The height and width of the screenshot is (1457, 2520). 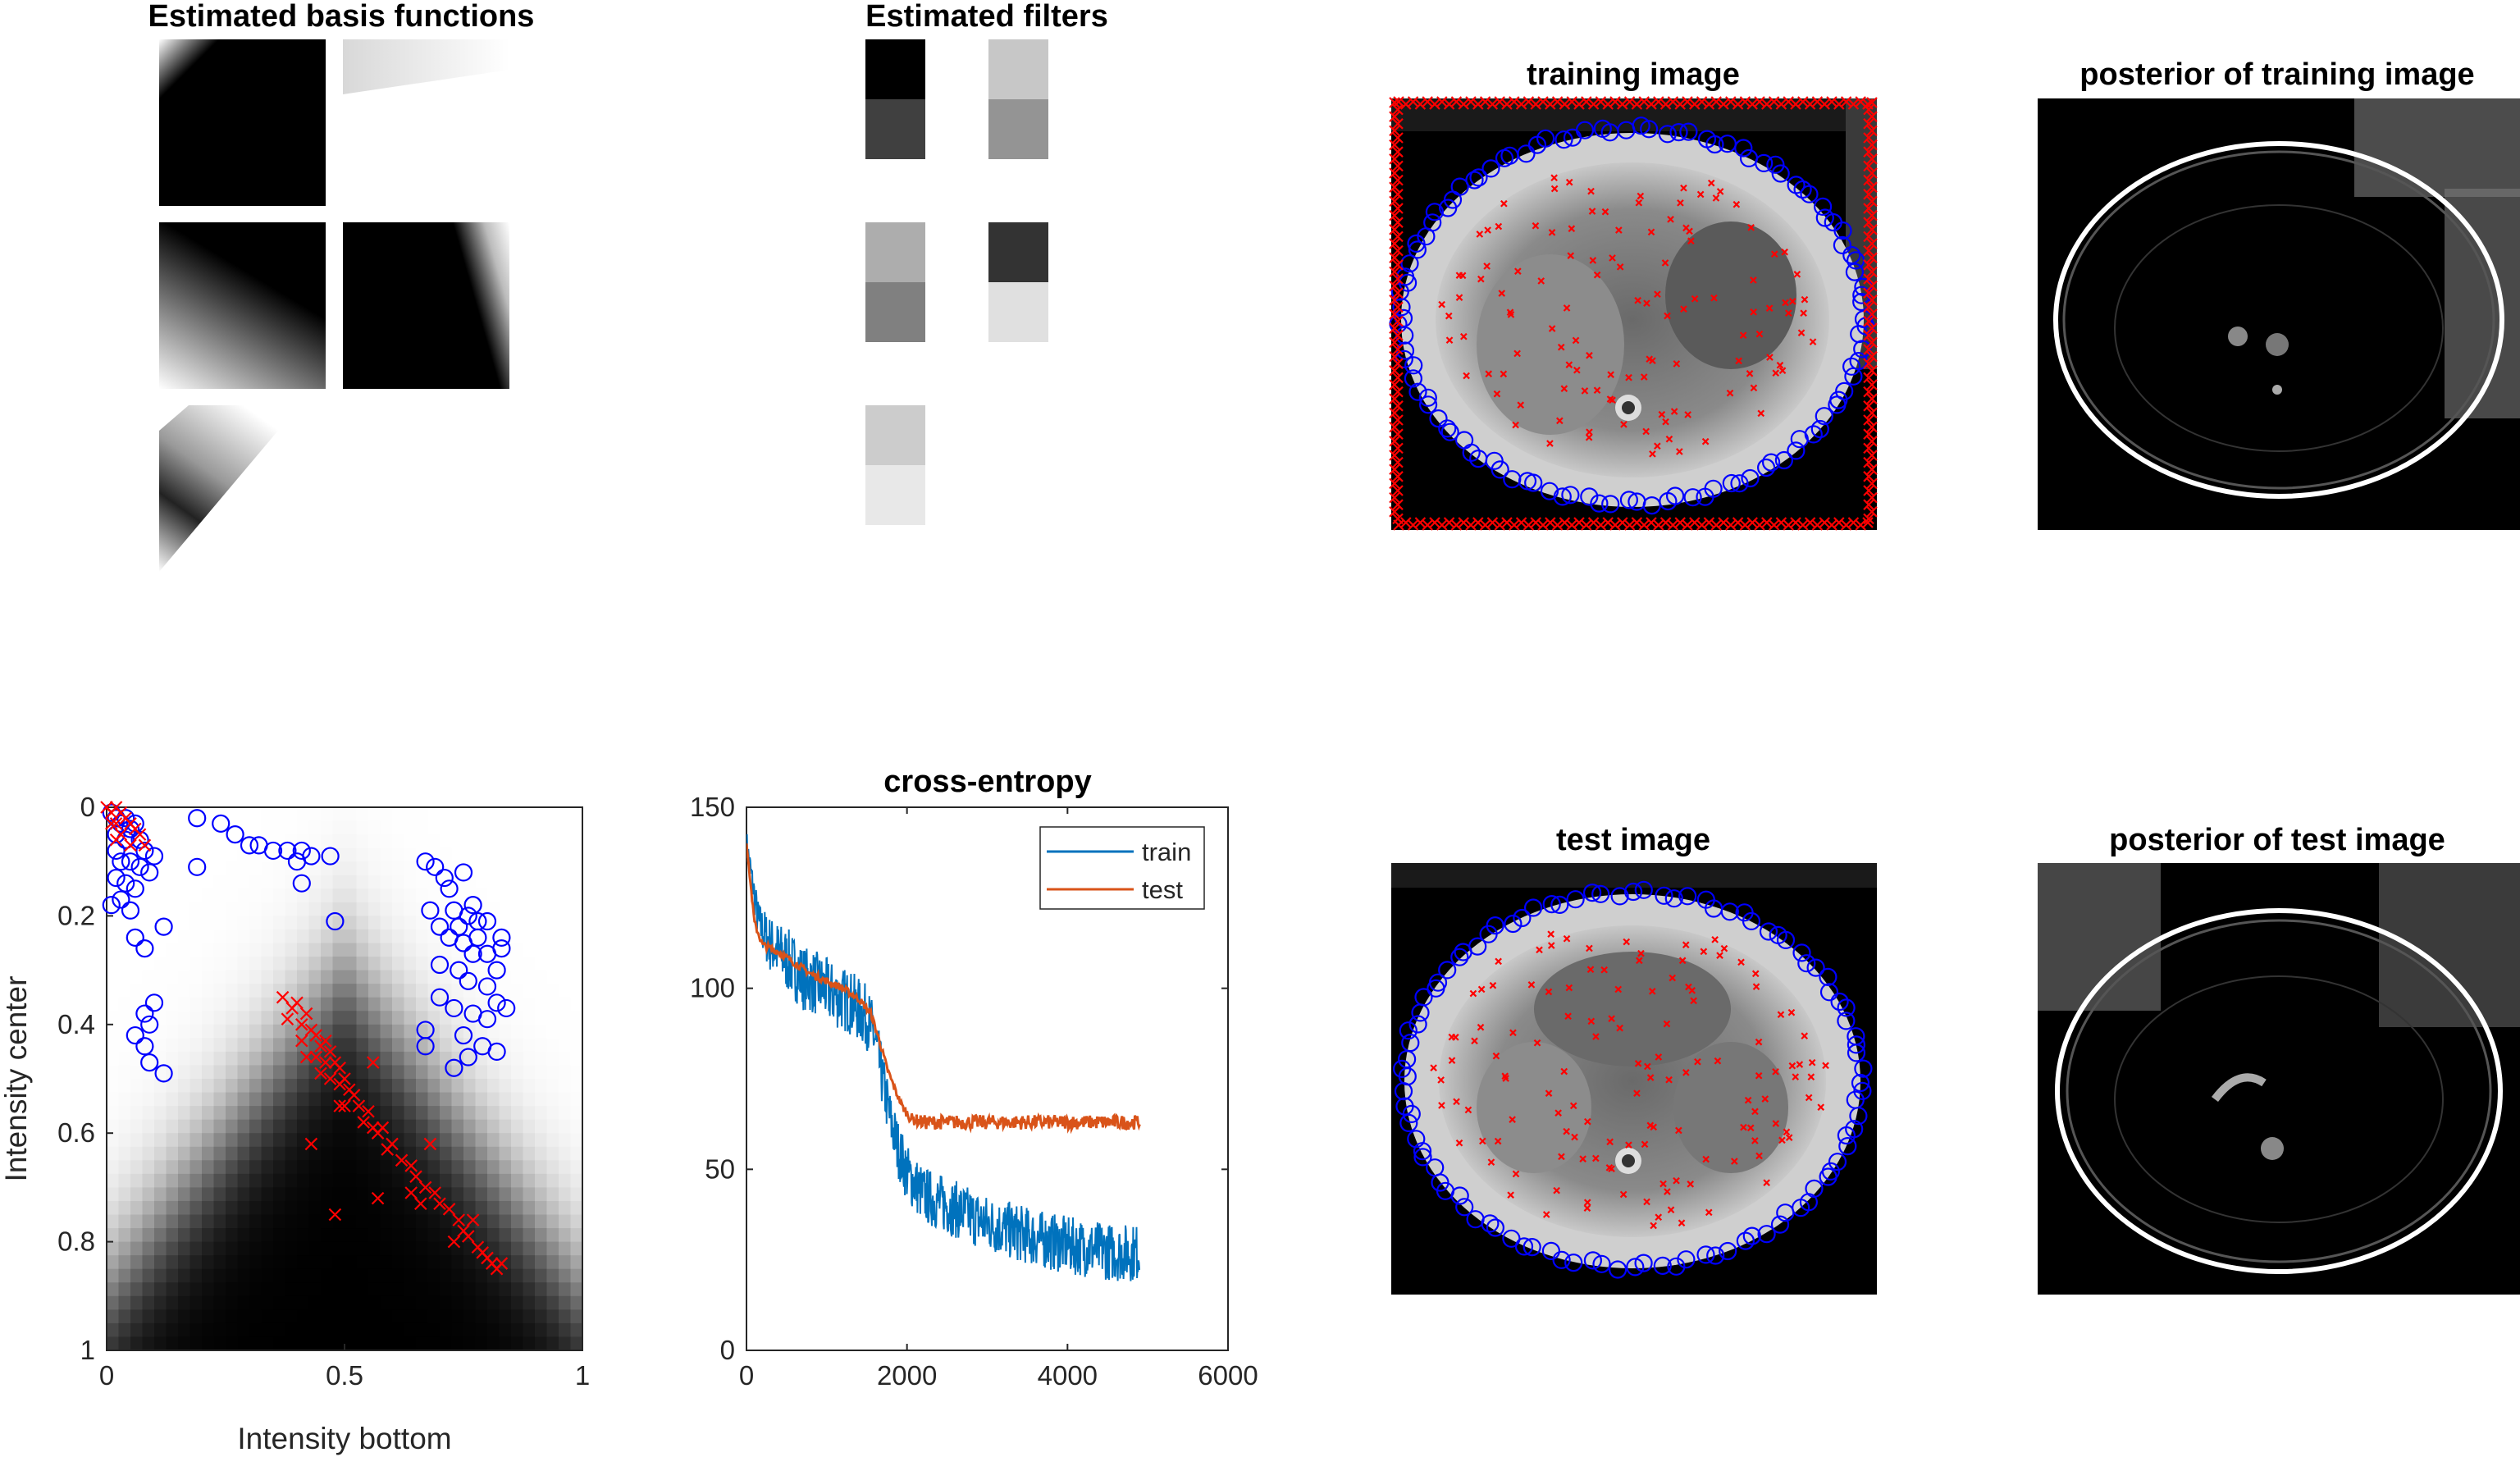 I want to click on test-positive-point, so click(x=1677, y=1266).